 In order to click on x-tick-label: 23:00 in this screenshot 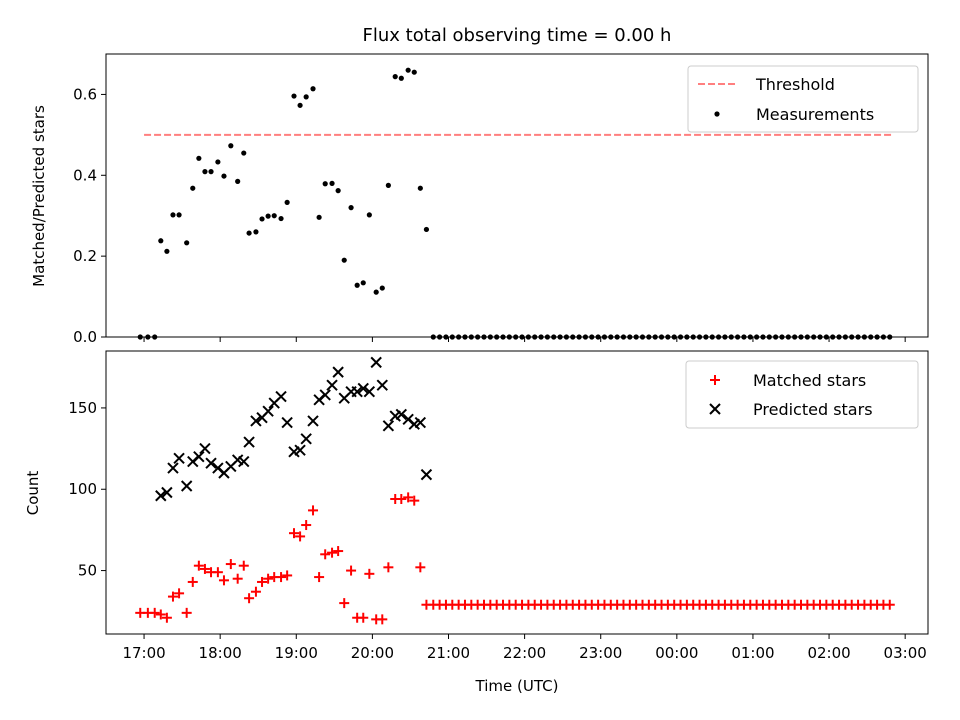, I will do `click(600, 653)`.